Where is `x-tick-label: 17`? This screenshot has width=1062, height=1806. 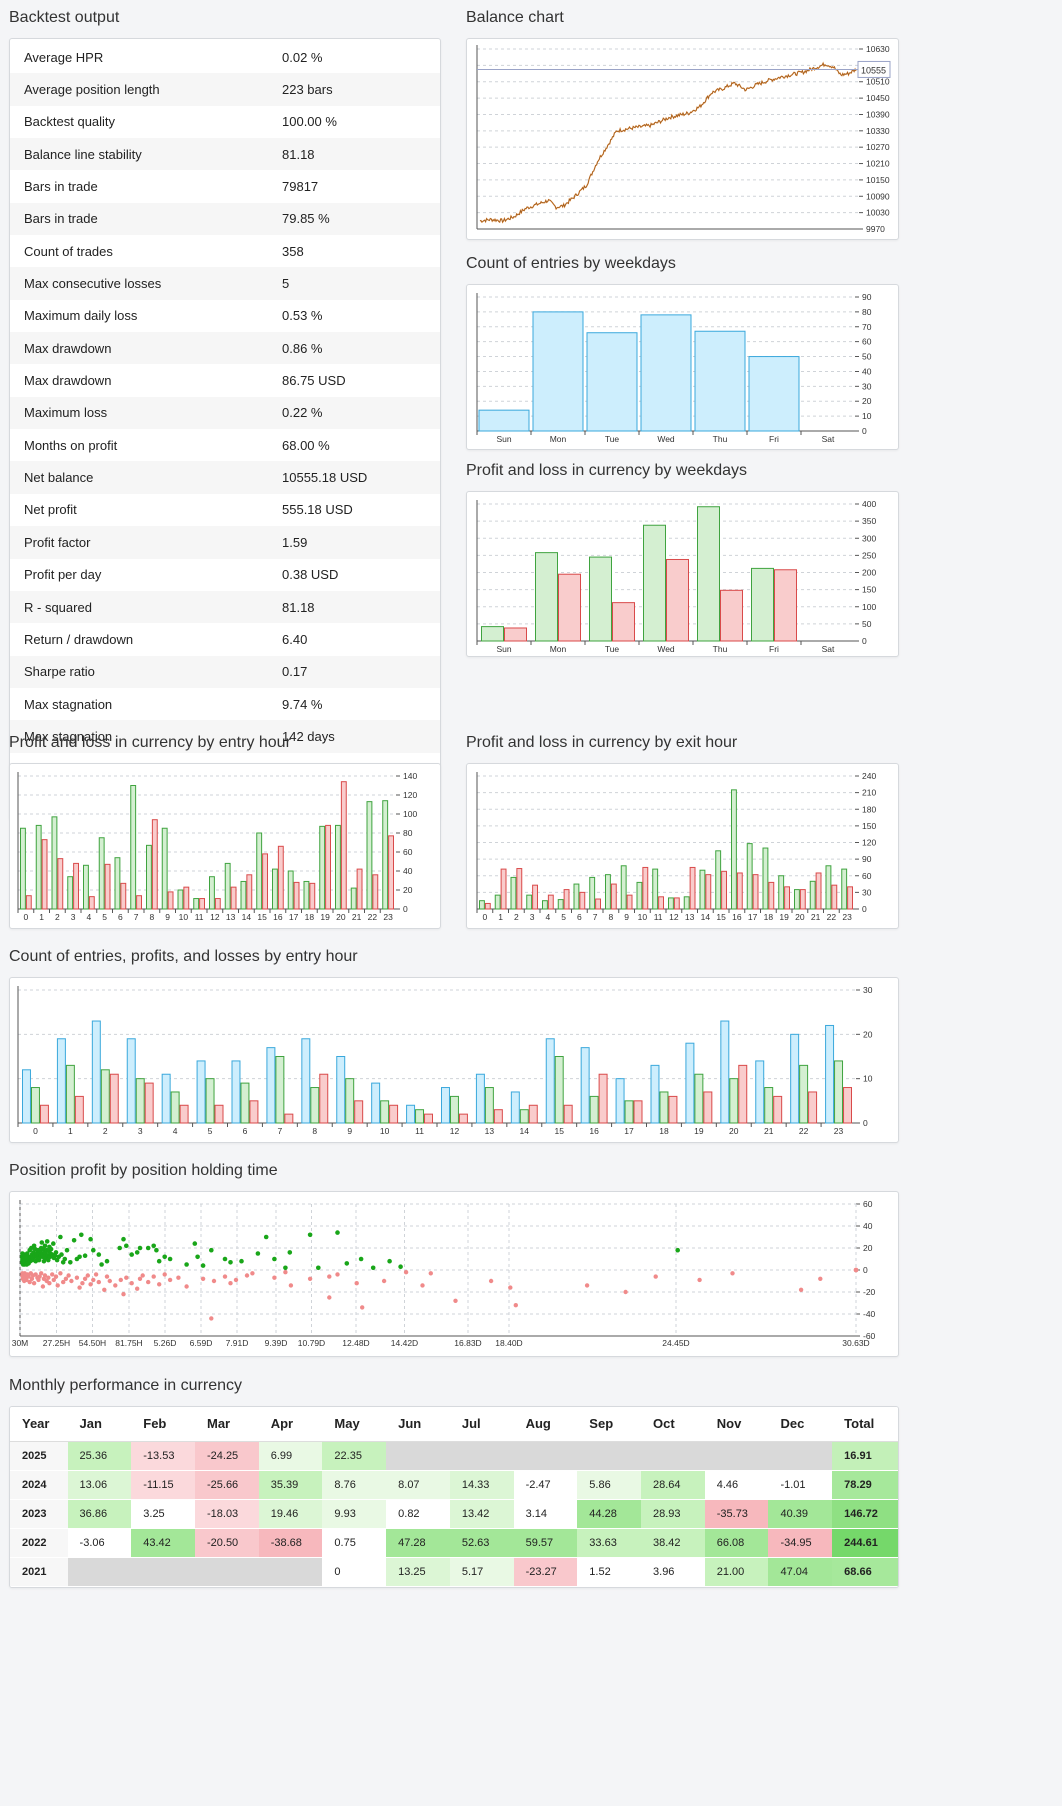
x-tick-label: 17 is located at coordinates (629, 1131).